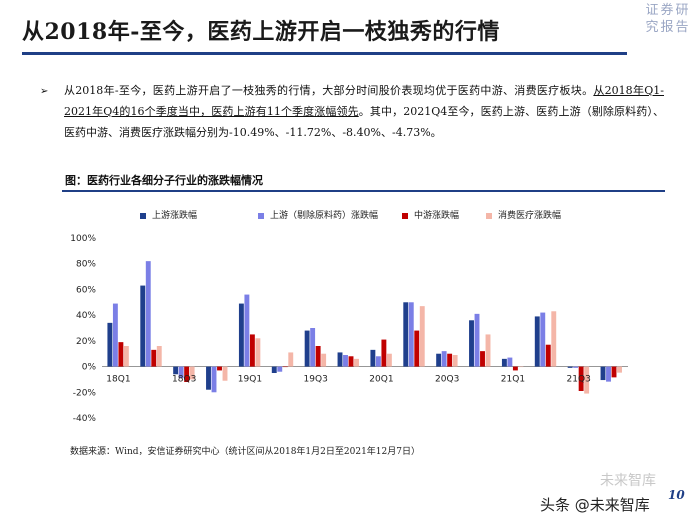  What do you see at coordinates (85, 393) in the screenshot?
I see `y-tick-label: -20%` at bounding box center [85, 393].